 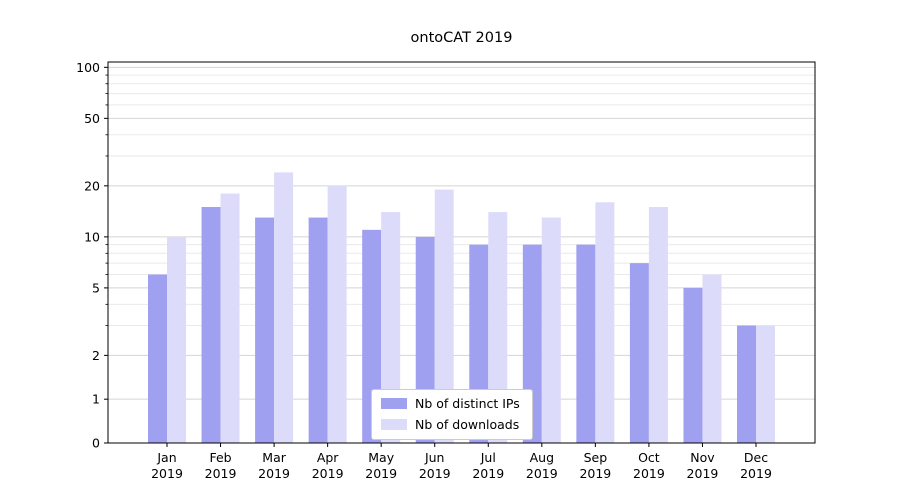 I want to click on y-tick-label-100: 100, so click(x=88, y=67).